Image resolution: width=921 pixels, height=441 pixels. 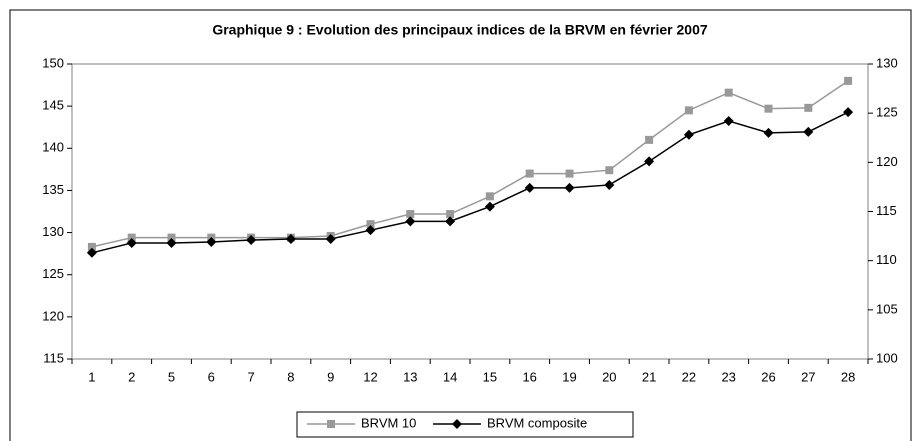 What do you see at coordinates (330, 376) in the screenshot?
I see `x-tick-label: 9` at bounding box center [330, 376].